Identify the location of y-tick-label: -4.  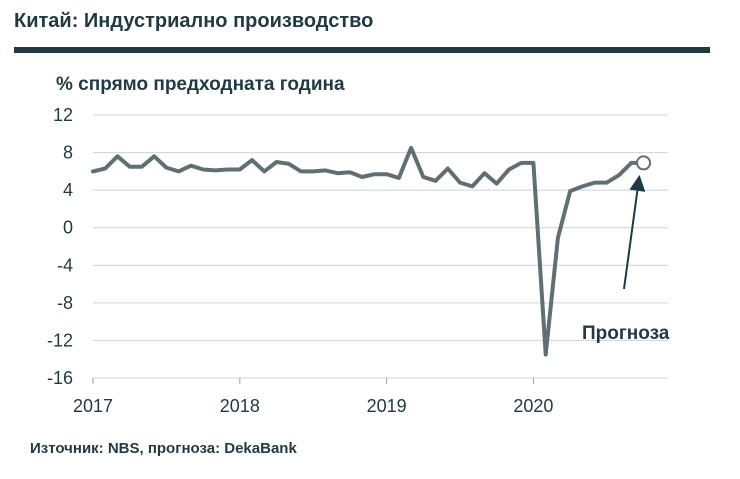
(65, 265).